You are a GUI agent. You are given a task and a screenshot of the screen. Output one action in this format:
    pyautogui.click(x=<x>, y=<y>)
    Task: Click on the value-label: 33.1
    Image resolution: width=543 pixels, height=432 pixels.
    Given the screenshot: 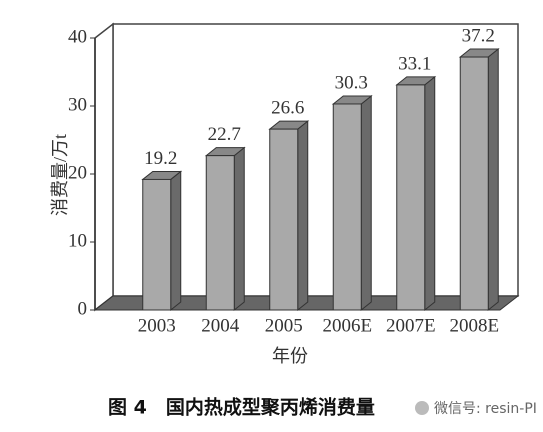 What is the action you would take?
    pyautogui.click(x=414, y=63)
    